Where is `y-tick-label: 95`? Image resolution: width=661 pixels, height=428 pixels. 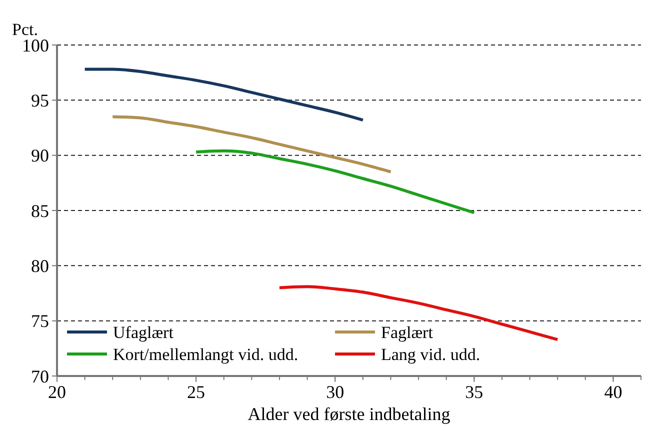
y-tick-label: 95 is located at coordinates (40, 100).